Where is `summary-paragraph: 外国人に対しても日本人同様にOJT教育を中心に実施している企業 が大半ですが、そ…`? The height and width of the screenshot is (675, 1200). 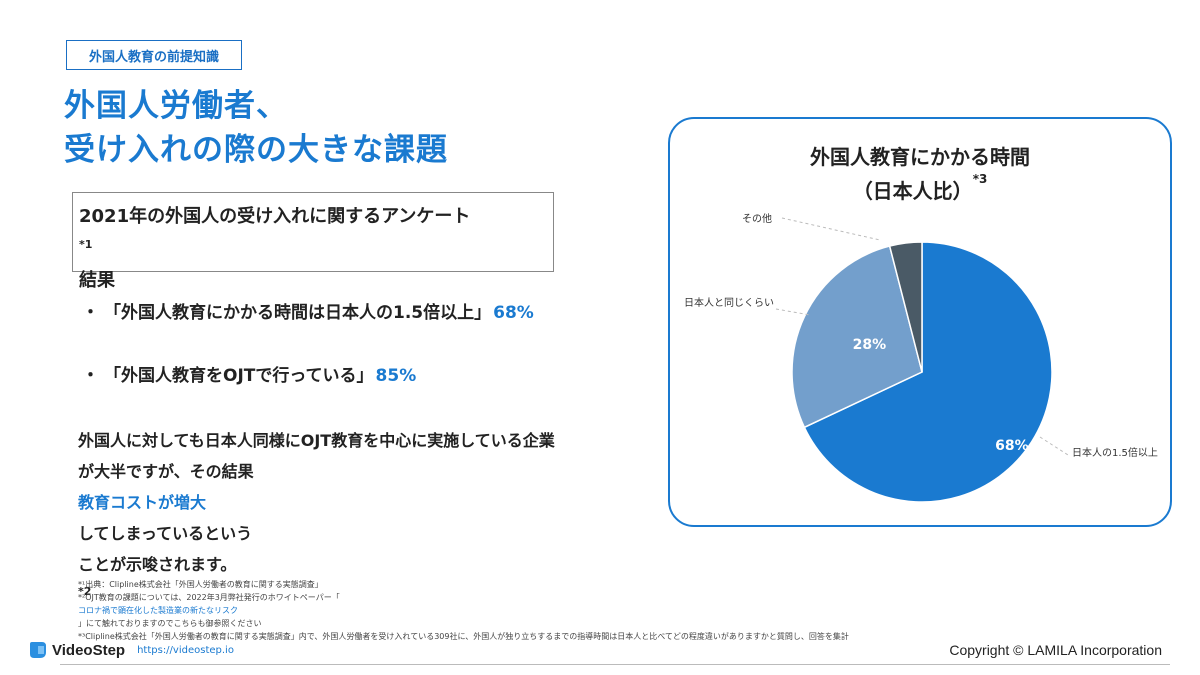 summary-paragraph: 外国人に対しても日本人同様にOJT教育を中心に実施している企業 が大半ですが、そ… is located at coordinates (363, 518).